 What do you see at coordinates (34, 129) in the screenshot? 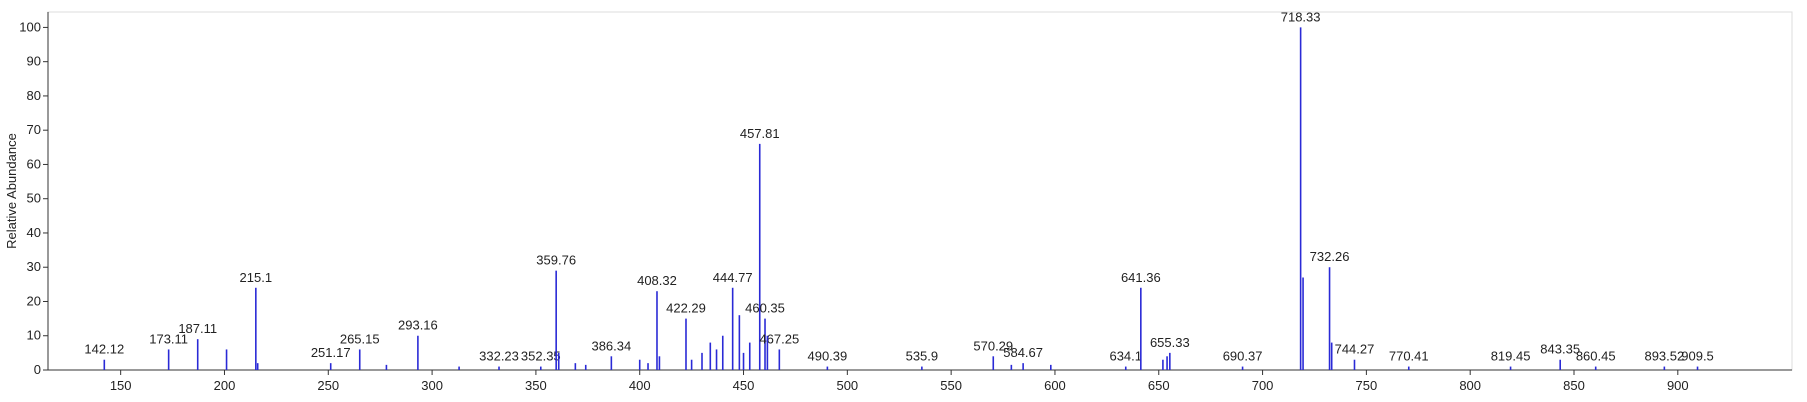
I see `y-tick-label: 70` at bounding box center [34, 129].